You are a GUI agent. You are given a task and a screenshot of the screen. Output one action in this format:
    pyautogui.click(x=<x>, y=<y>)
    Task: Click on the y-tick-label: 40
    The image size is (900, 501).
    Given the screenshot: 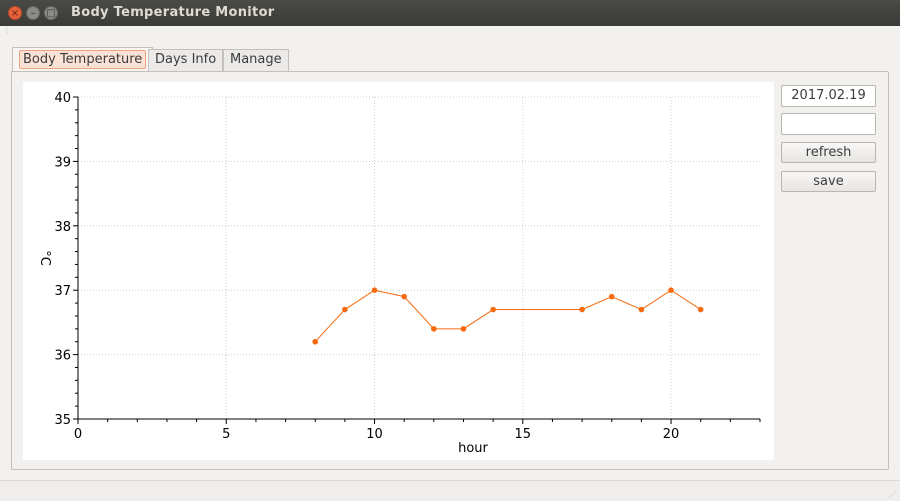 What is the action you would take?
    pyautogui.click(x=62, y=98)
    